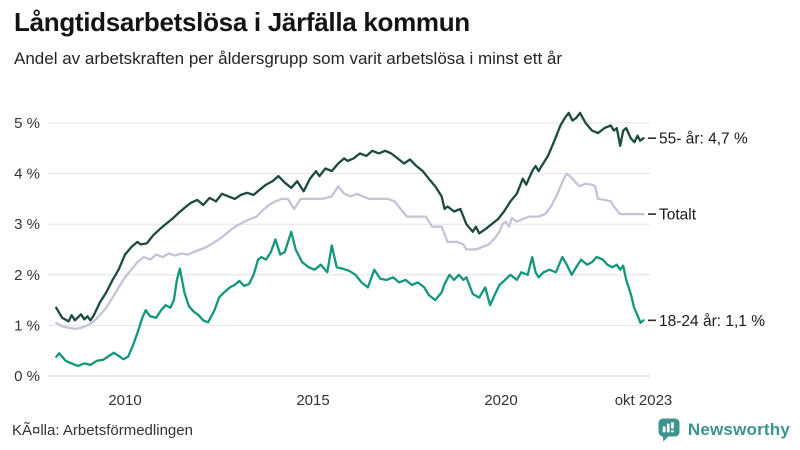 The width and height of the screenshot is (800, 450). Describe the element at coordinates (644, 400) in the screenshot. I see `x-tick-label-okt-2023: okt 2023` at that location.